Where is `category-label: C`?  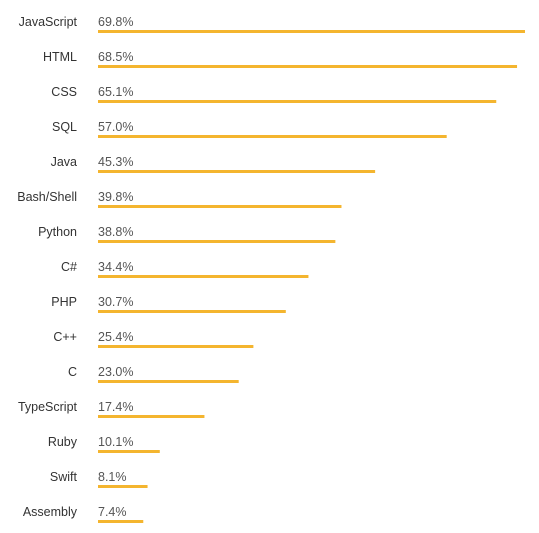
category-label: C is located at coordinates (72, 372).